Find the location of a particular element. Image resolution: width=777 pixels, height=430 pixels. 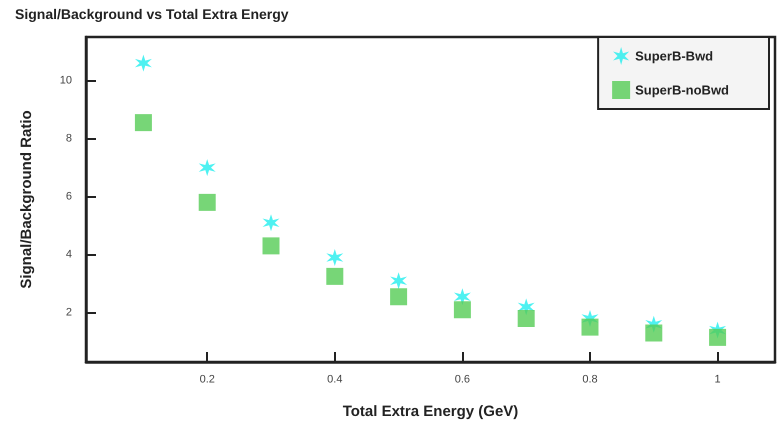

y-tick-label: 6 is located at coordinates (69, 196).